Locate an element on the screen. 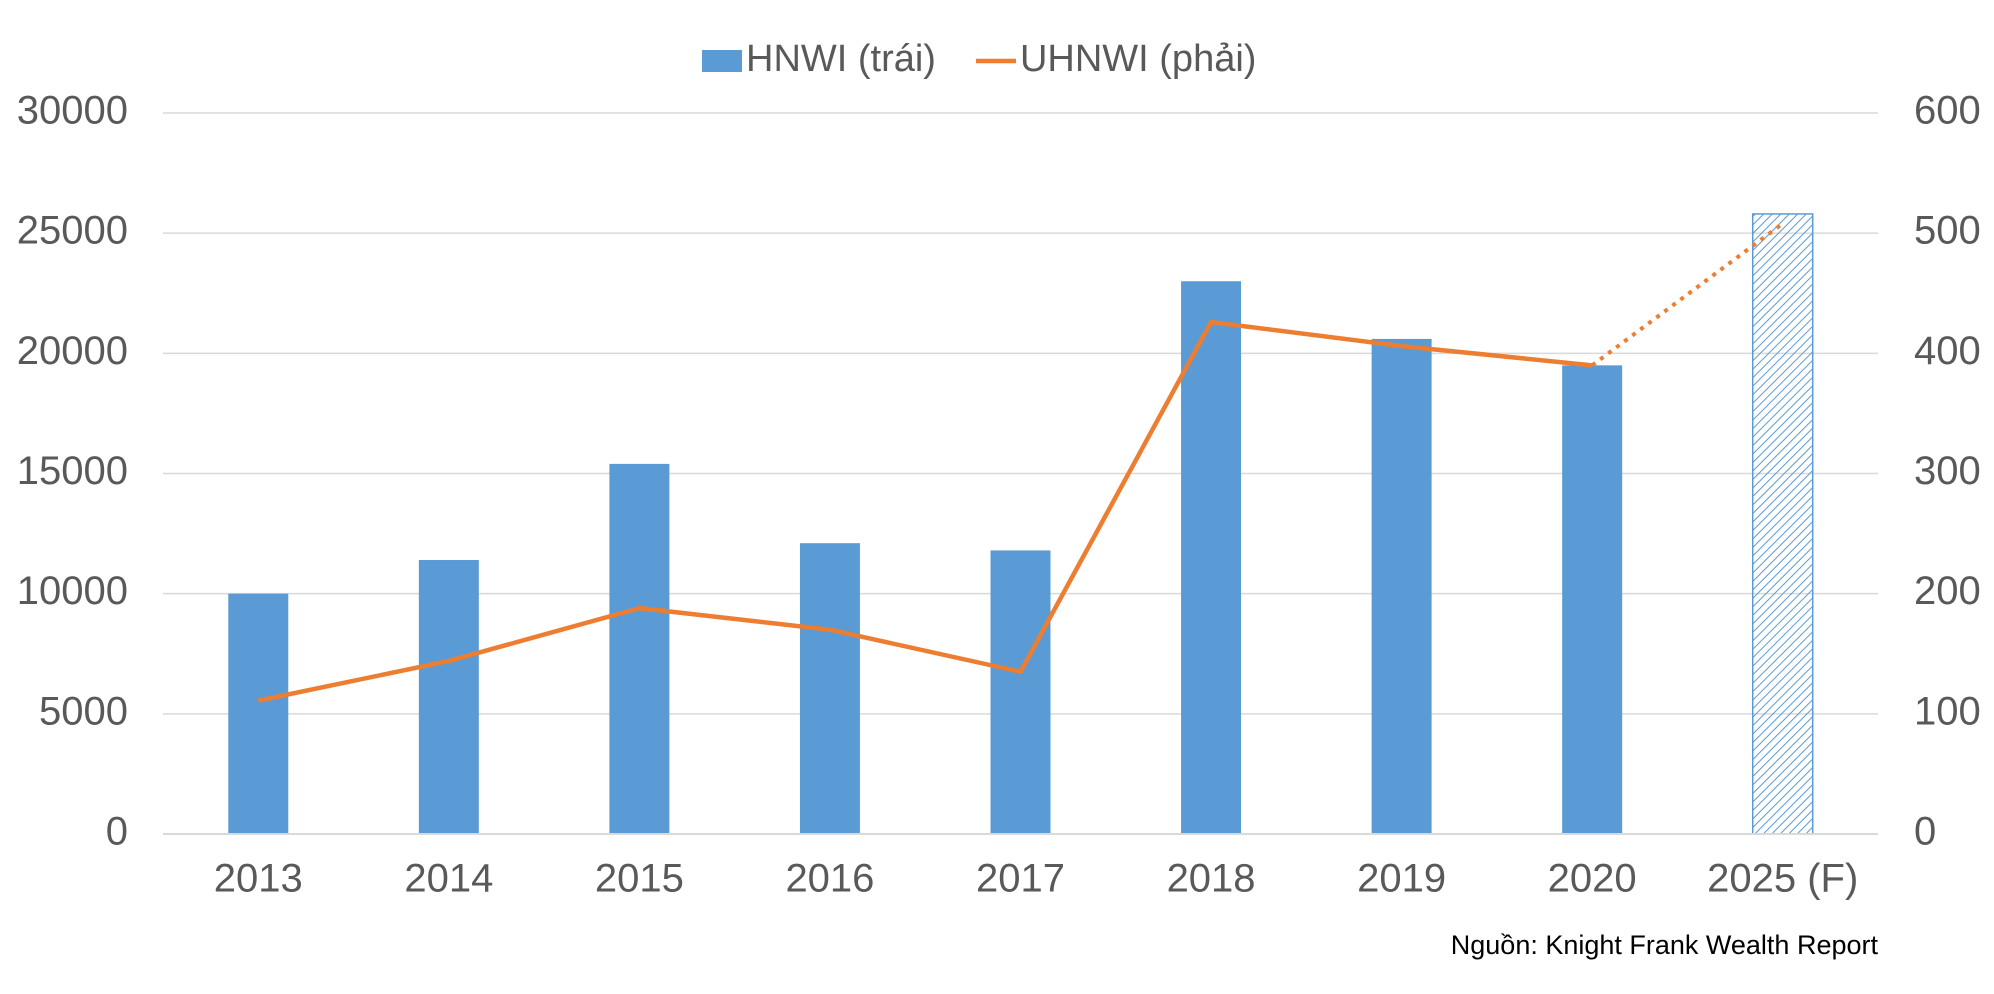 This screenshot has width=1994, height=994. x-tick-label: 2025 (F) is located at coordinates (1782, 879).